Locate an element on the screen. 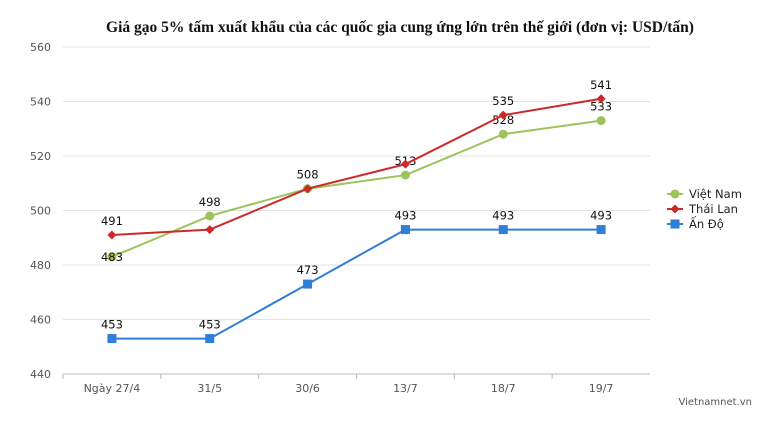 This screenshot has height=432, width=764. y-tick-label: 500 is located at coordinates (40, 211).